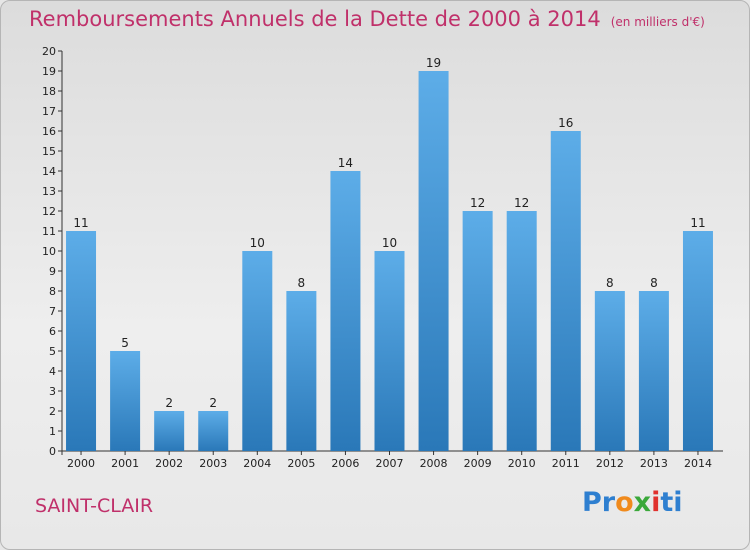  What do you see at coordinates (698, 463) in the screenshot?
I see `x-tick-label: 2014` at bounding box center [698, 463].